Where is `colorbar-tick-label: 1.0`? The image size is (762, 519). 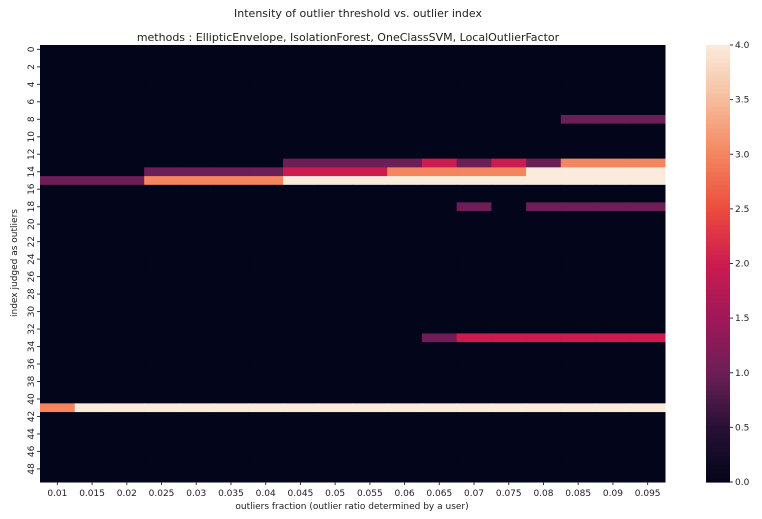
colorbar-tick-label: 1.0 is located at coordinates (742, 374).